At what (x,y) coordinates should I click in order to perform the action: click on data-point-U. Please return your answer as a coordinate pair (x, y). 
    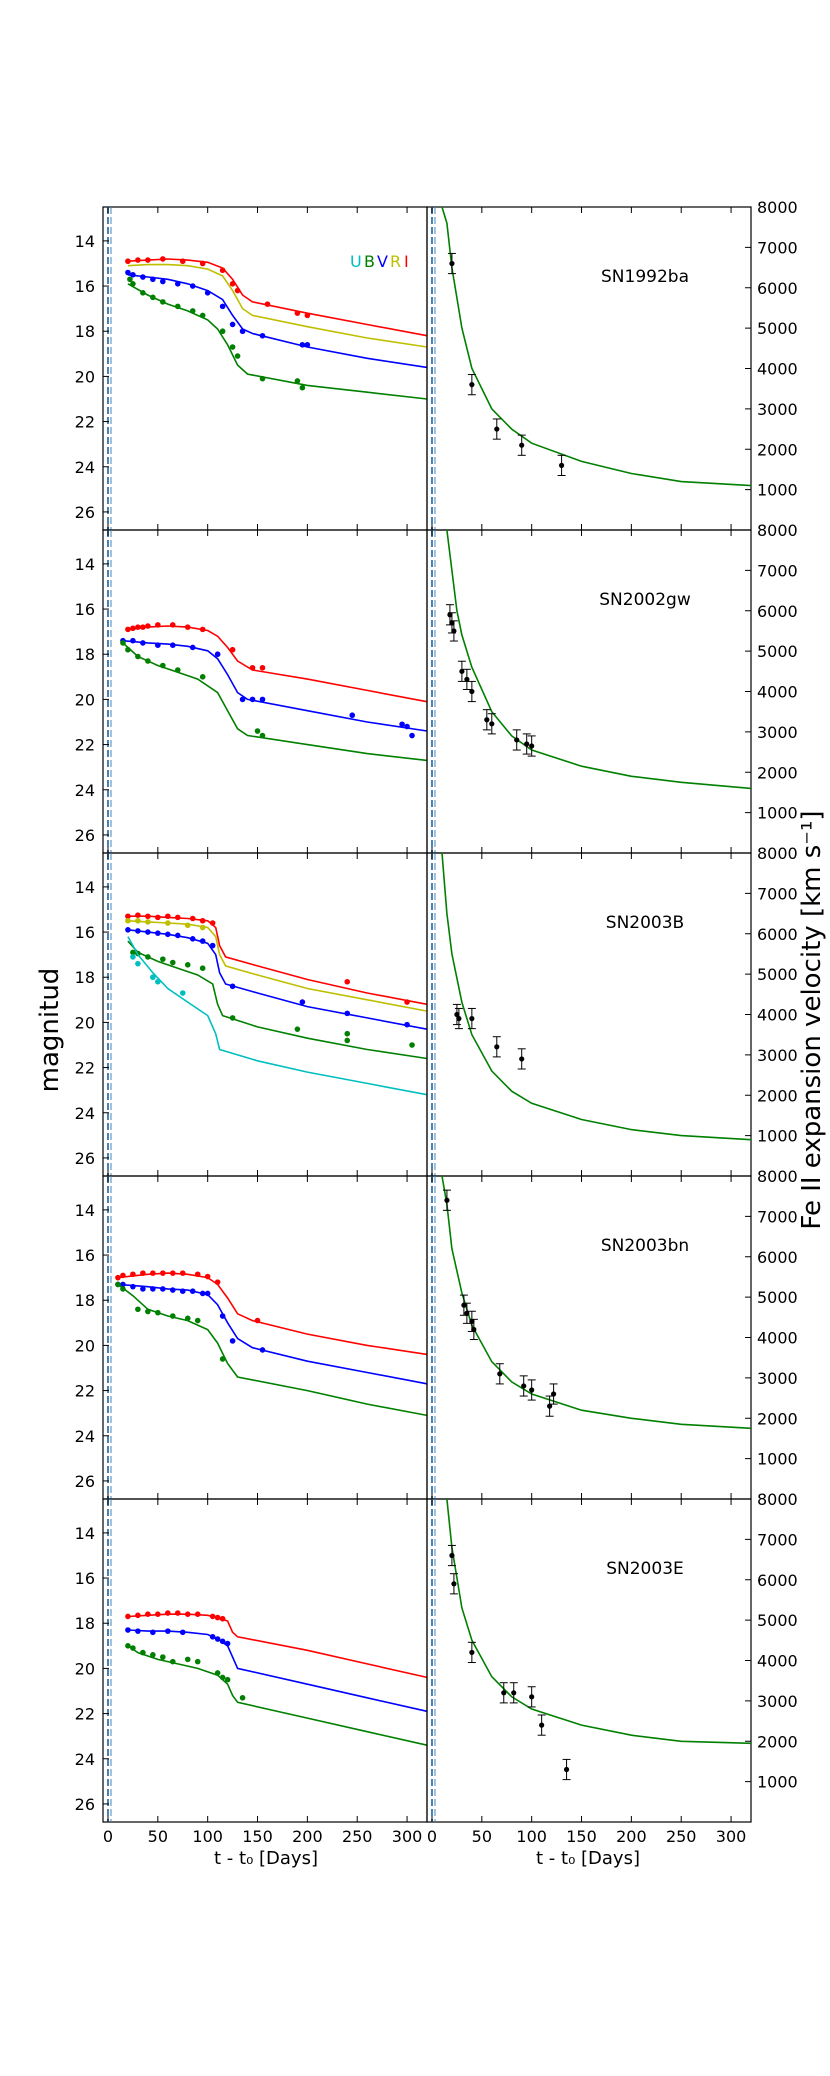
    Looking at the image, I should click on (138, 963).